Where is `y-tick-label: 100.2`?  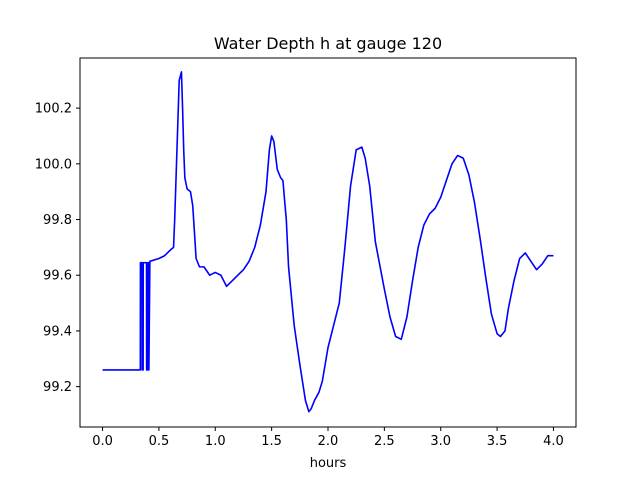
y-tick-label: 100.2 is located at coordinates (53, 109).